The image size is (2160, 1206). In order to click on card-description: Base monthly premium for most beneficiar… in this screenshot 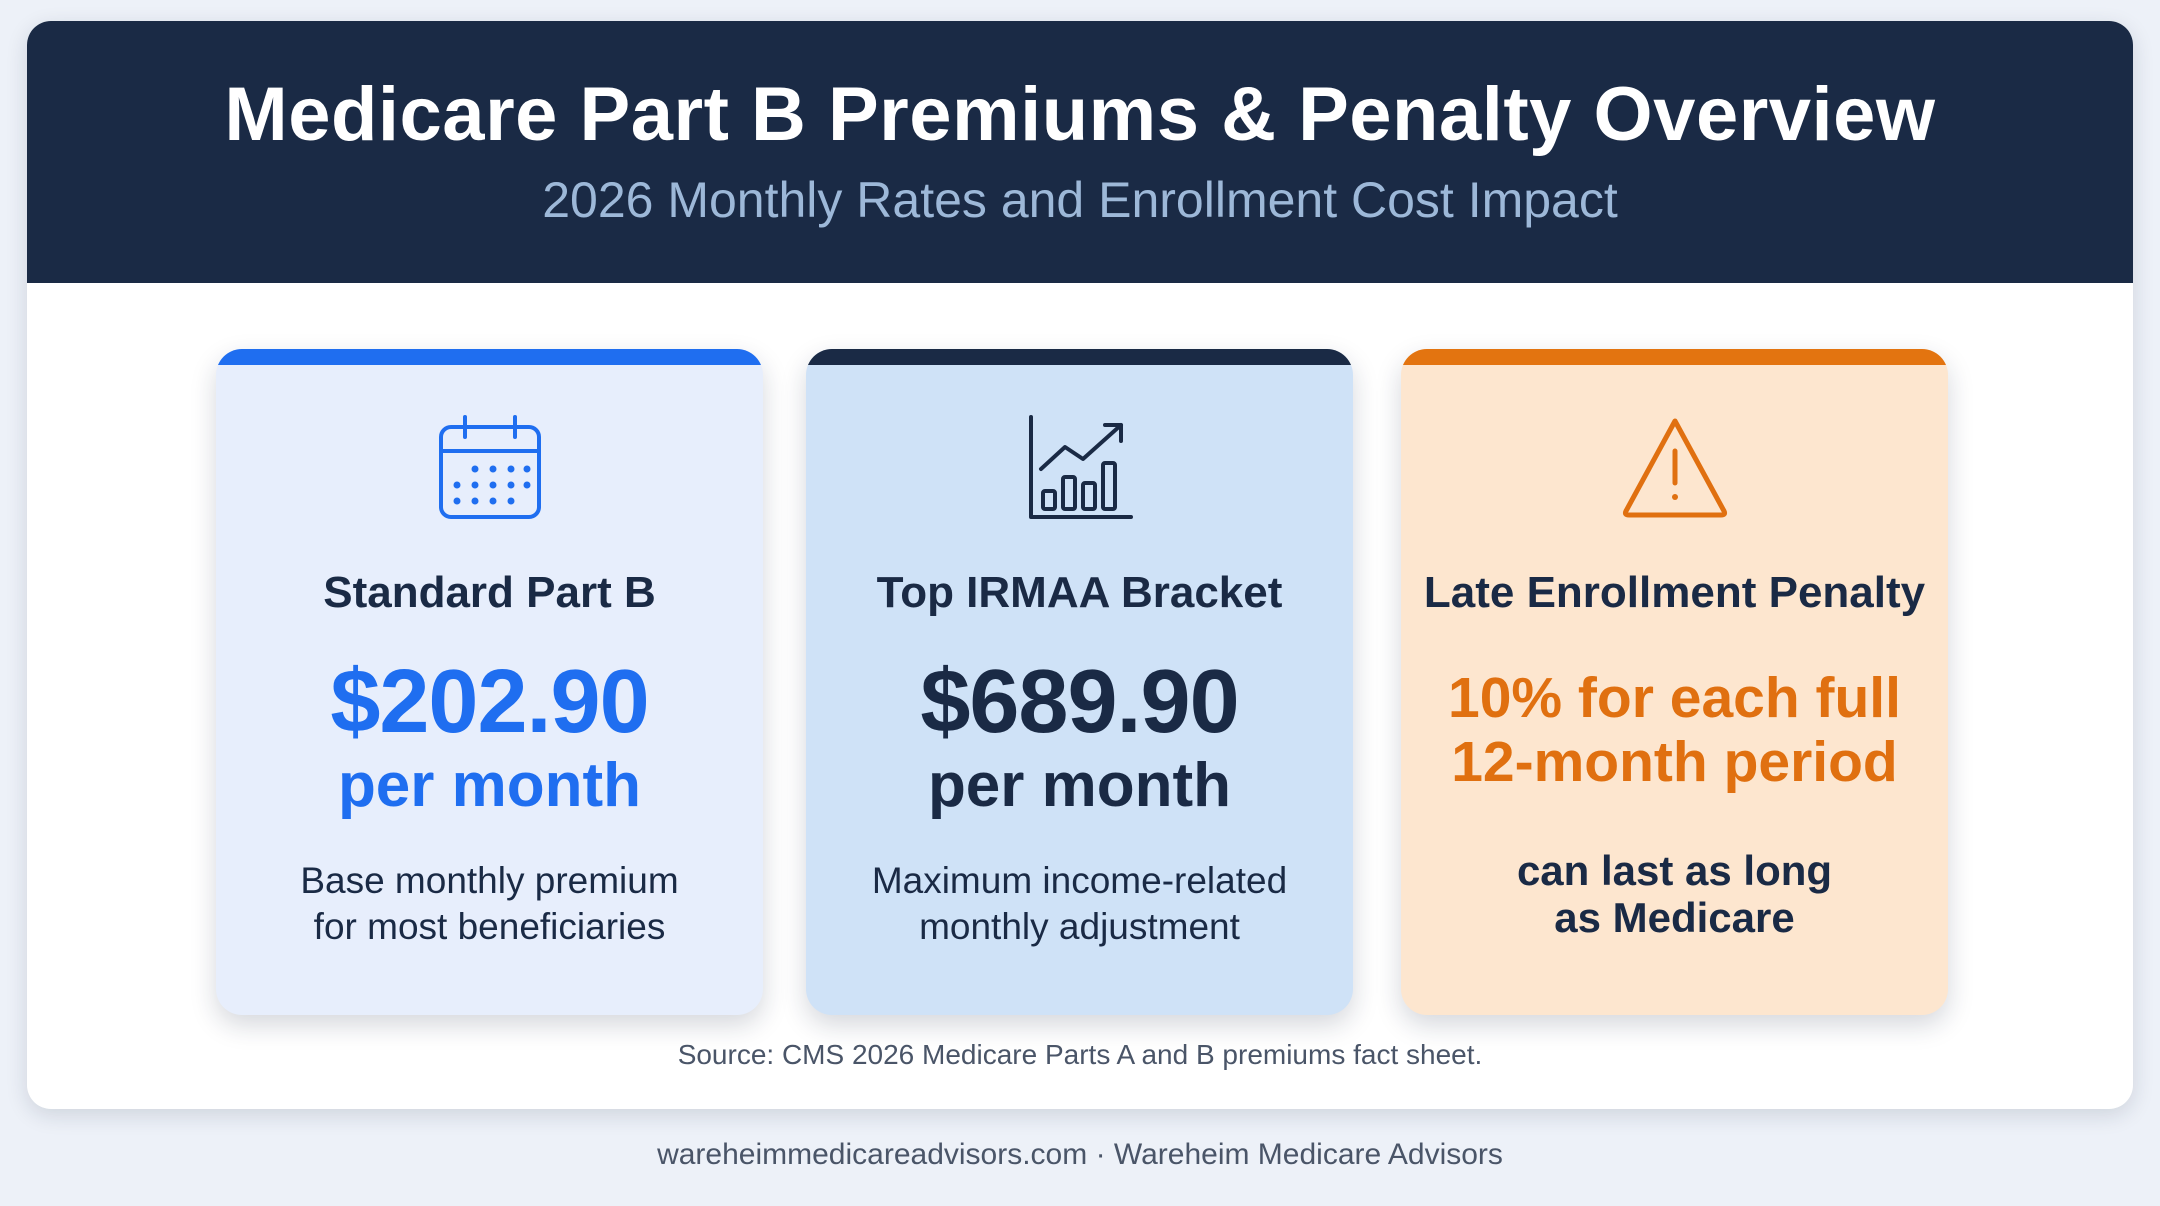, I will do `click(489, 903)`.